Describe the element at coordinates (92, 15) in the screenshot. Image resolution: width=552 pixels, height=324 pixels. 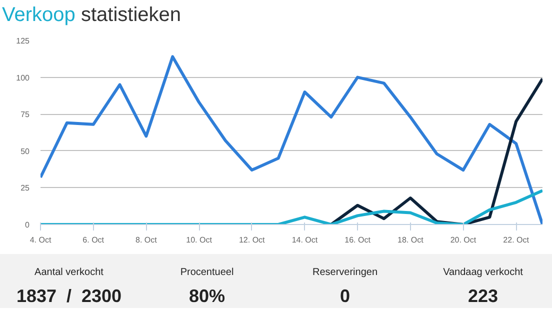
I see `chart-title: Verkoop statistieken` at that location.